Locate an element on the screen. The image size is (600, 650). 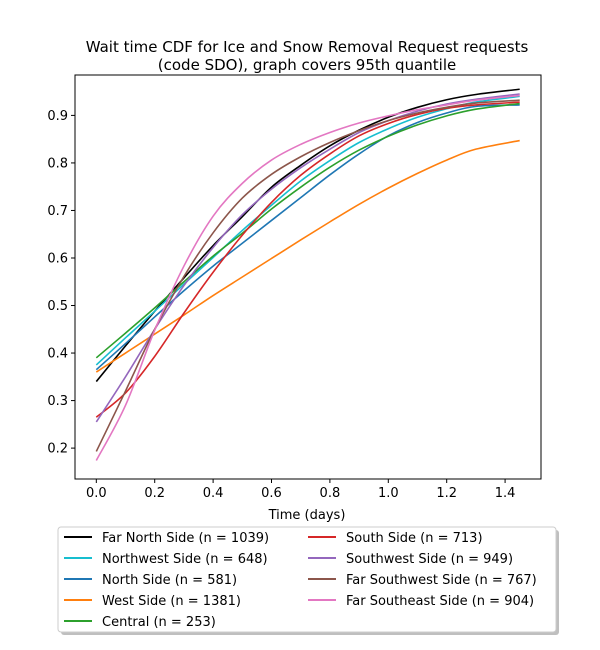
y-tick-label: 0.4 is located at coordinates (57, 354).